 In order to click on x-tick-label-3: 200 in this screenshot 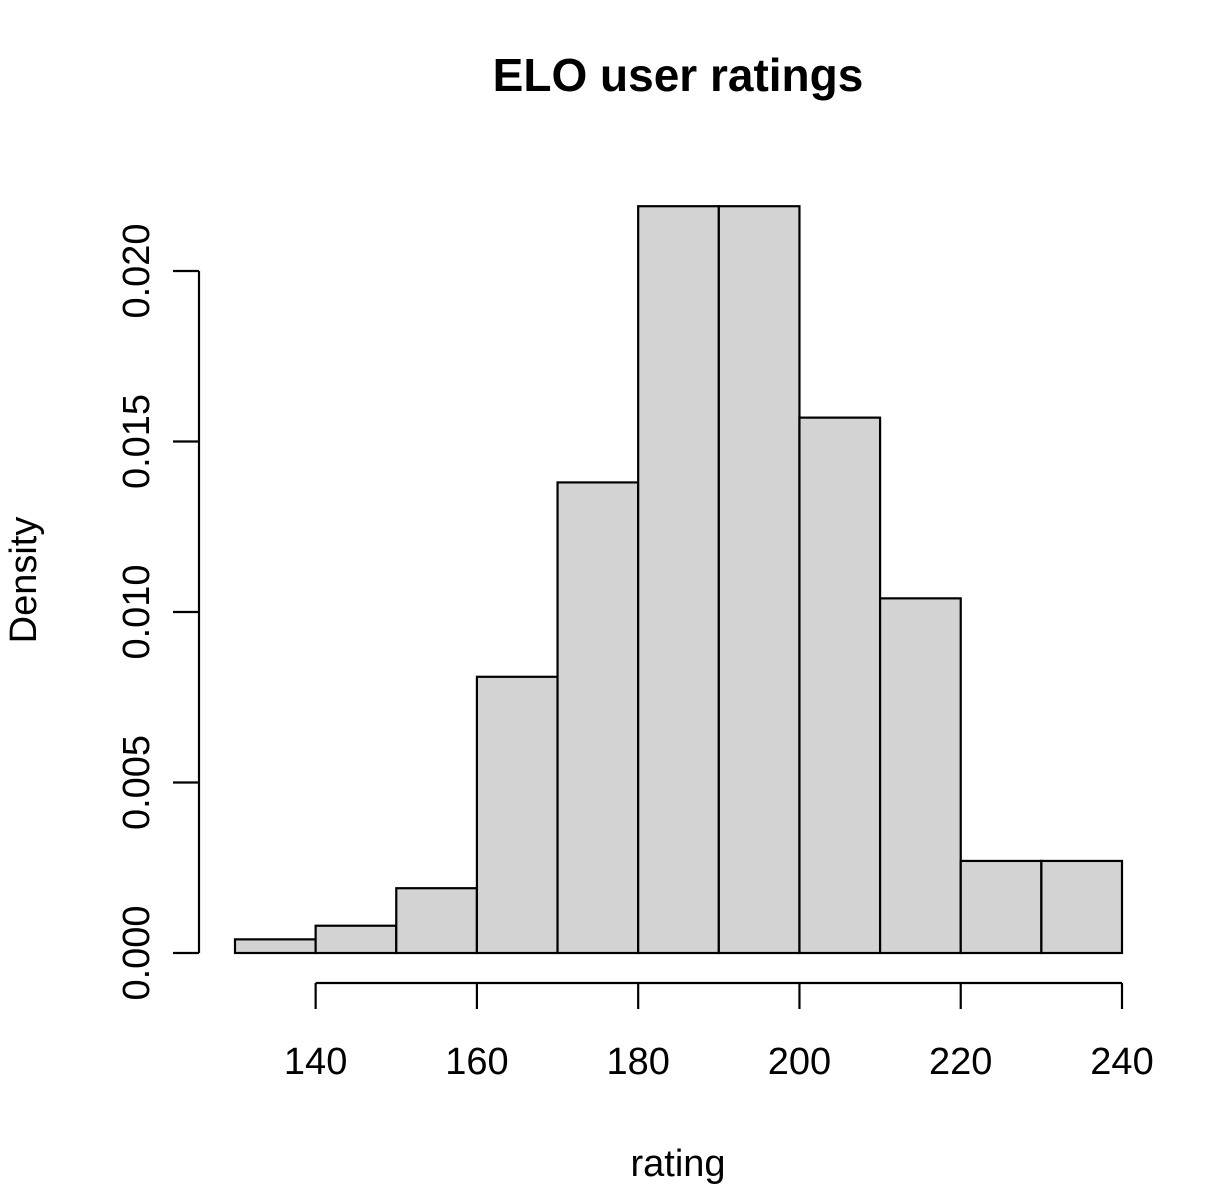, I will do `click(799, 1062)`.